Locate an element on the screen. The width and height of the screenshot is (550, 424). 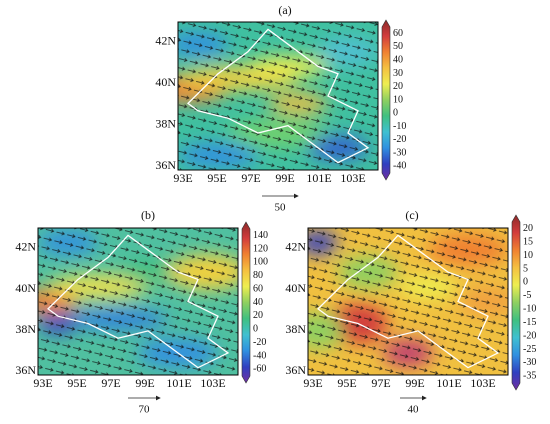
colorbar-tick-label: -25 is located at coordinates (529, 349).